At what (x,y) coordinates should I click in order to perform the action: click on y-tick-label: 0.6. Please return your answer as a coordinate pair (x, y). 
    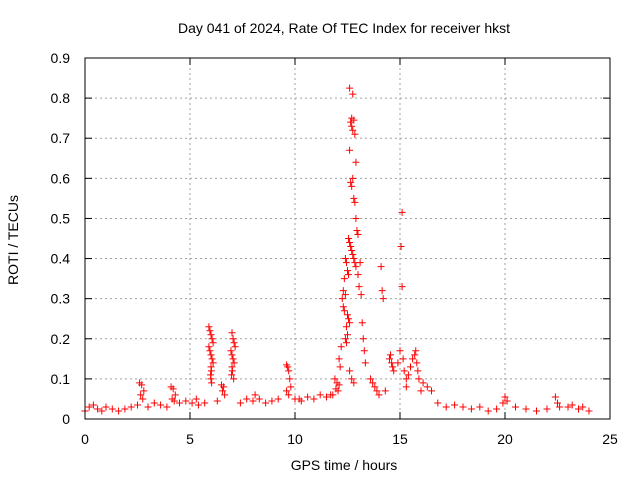
    Looking at the image, I should click on (61, 178).